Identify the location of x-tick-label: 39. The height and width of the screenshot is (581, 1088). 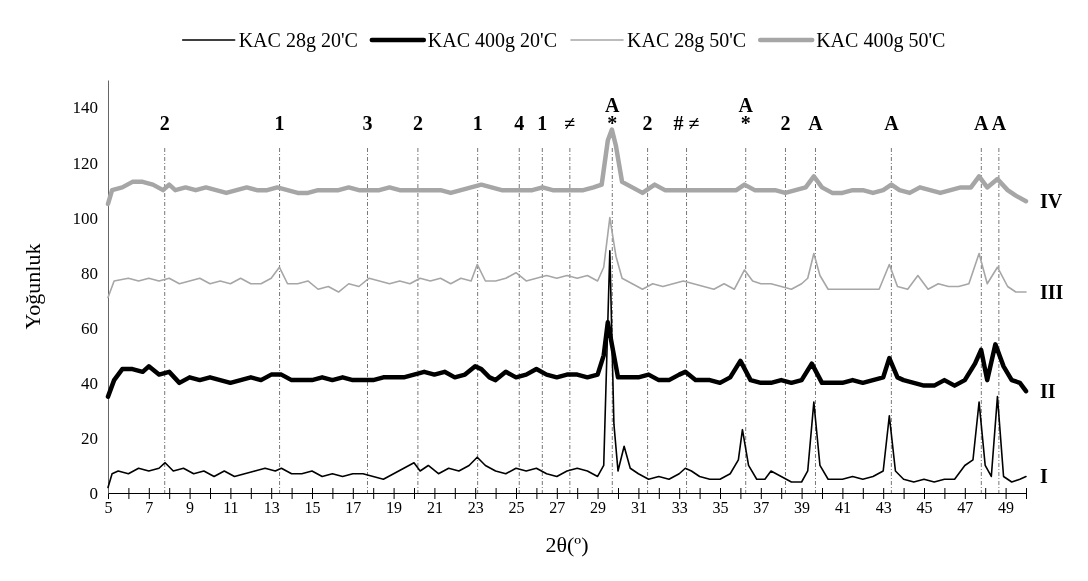
(802, 508).